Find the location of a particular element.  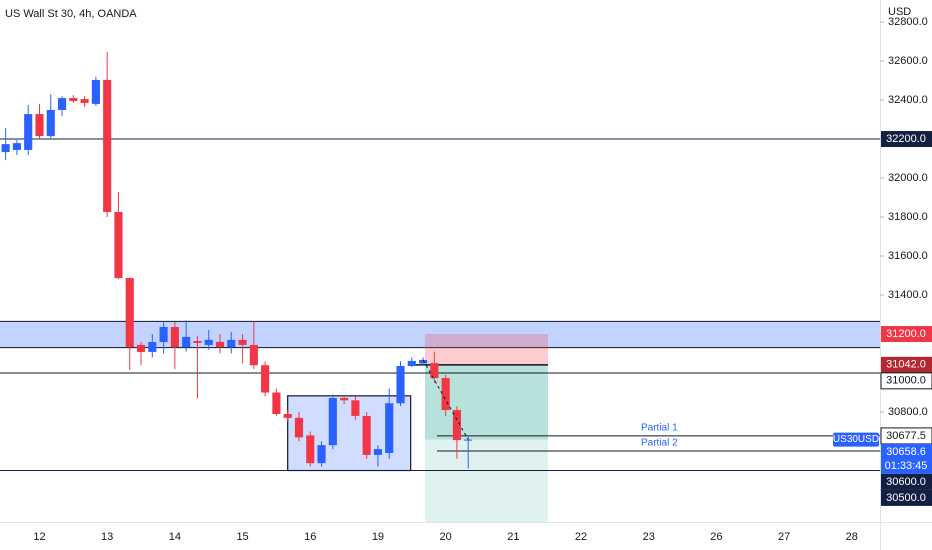

y-tick-label: 30800.0 is located at coordinates (908, 412).